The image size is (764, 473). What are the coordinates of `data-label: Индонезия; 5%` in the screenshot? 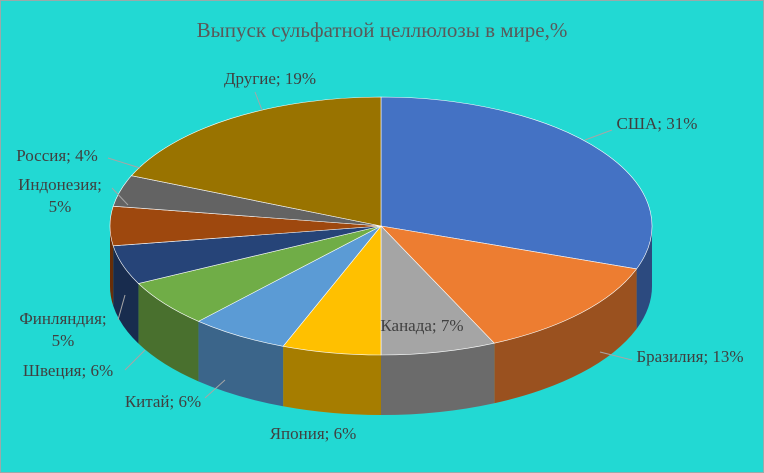 It's located at (60, 195).